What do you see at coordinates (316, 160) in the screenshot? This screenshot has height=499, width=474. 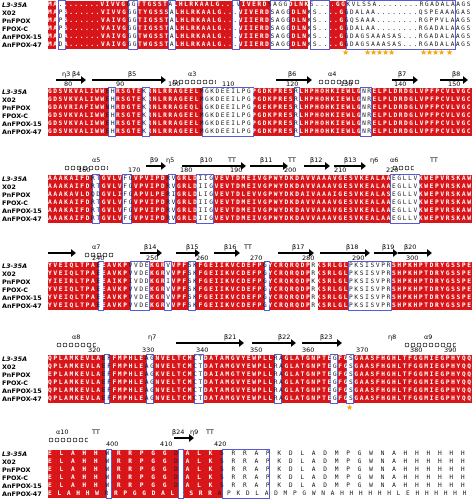 I see `secondary-structure-label: β12` at bounding box center [316, 160].